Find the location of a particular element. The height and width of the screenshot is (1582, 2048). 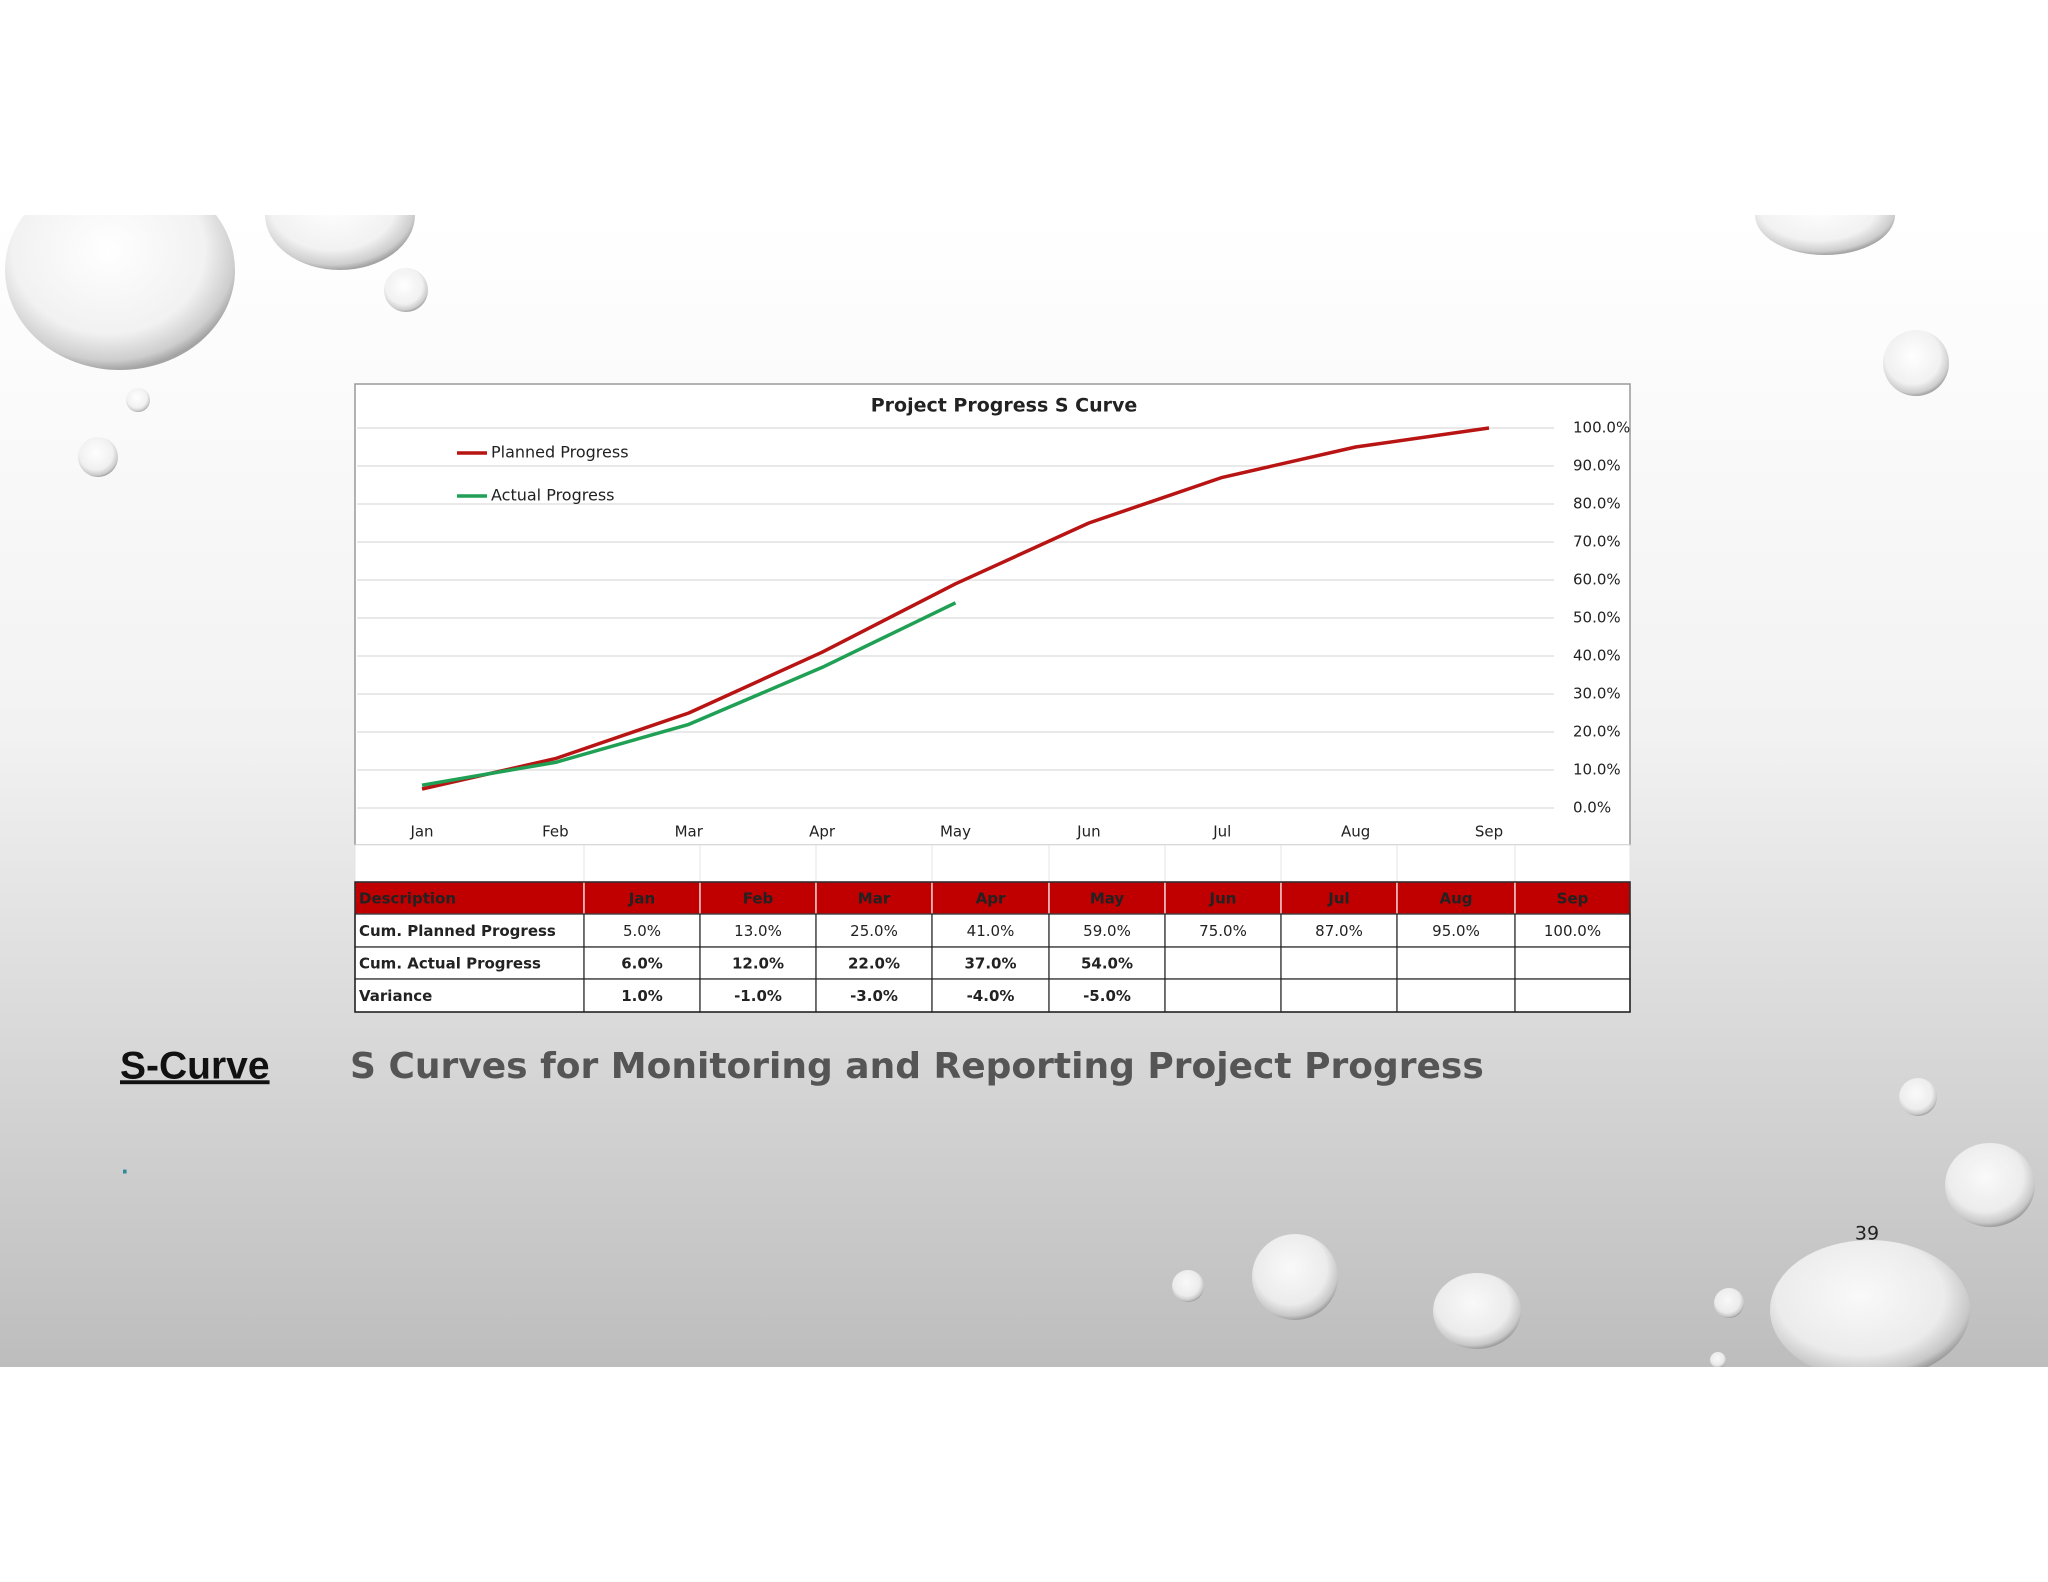

table-value: 41.0% is located at coordinates (991, 931).